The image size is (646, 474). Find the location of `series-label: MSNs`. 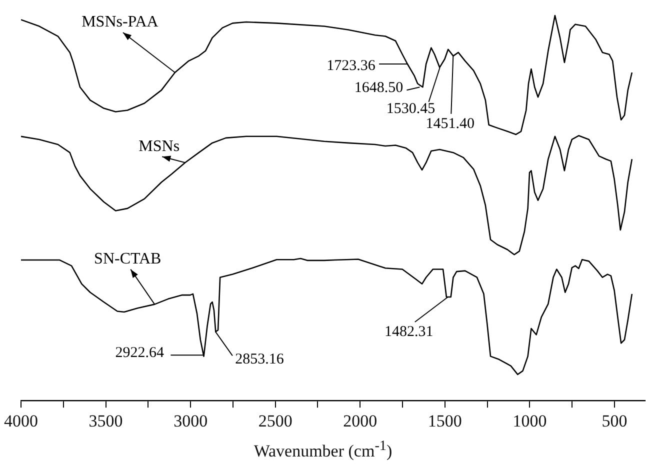

series-label: MSNs is located at coordinates (159, 146).